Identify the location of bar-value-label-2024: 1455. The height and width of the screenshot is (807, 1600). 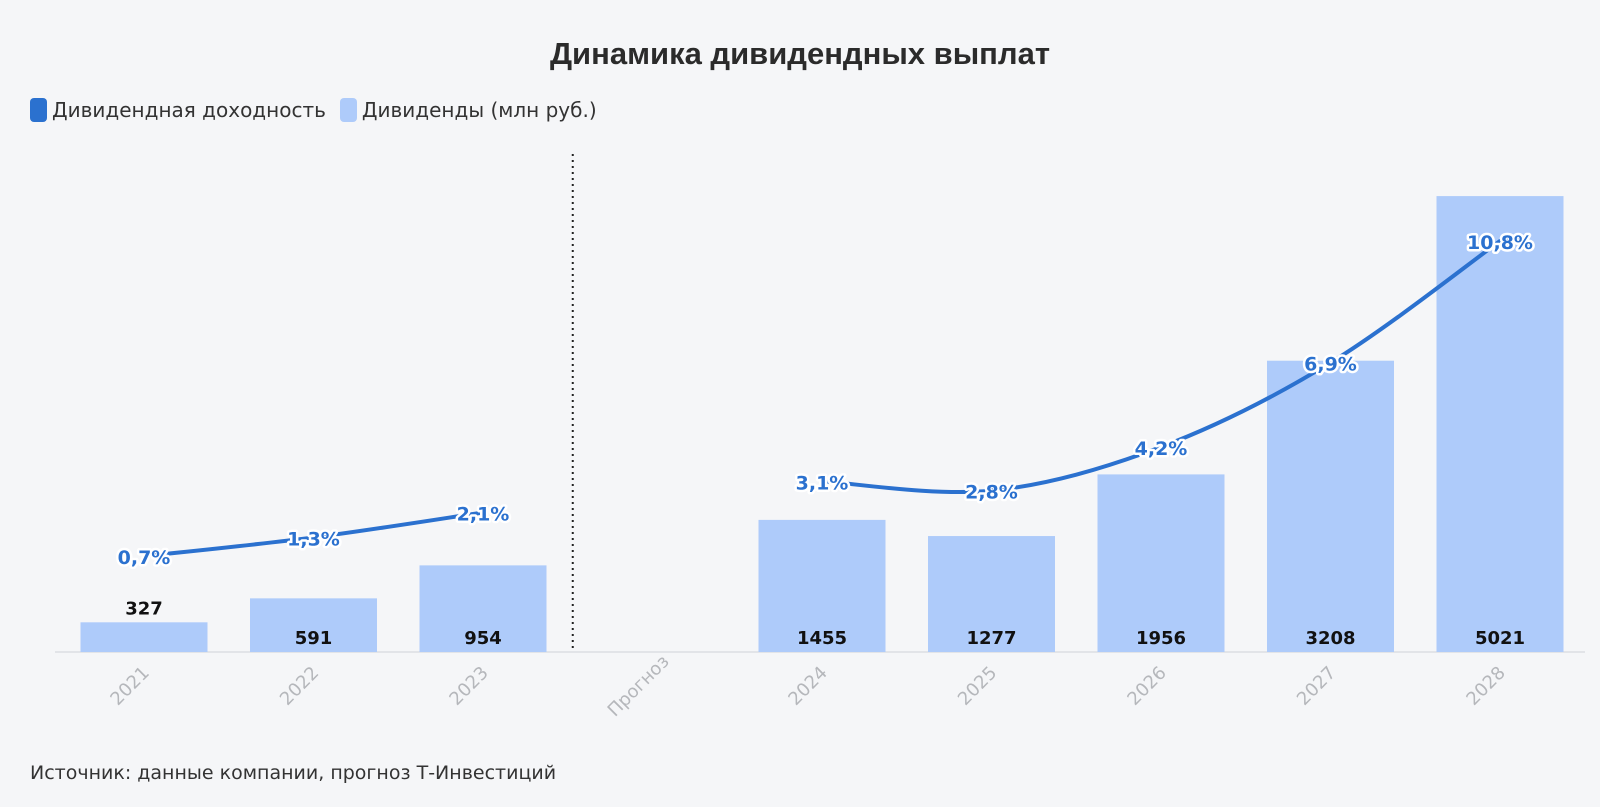
(822, 638).